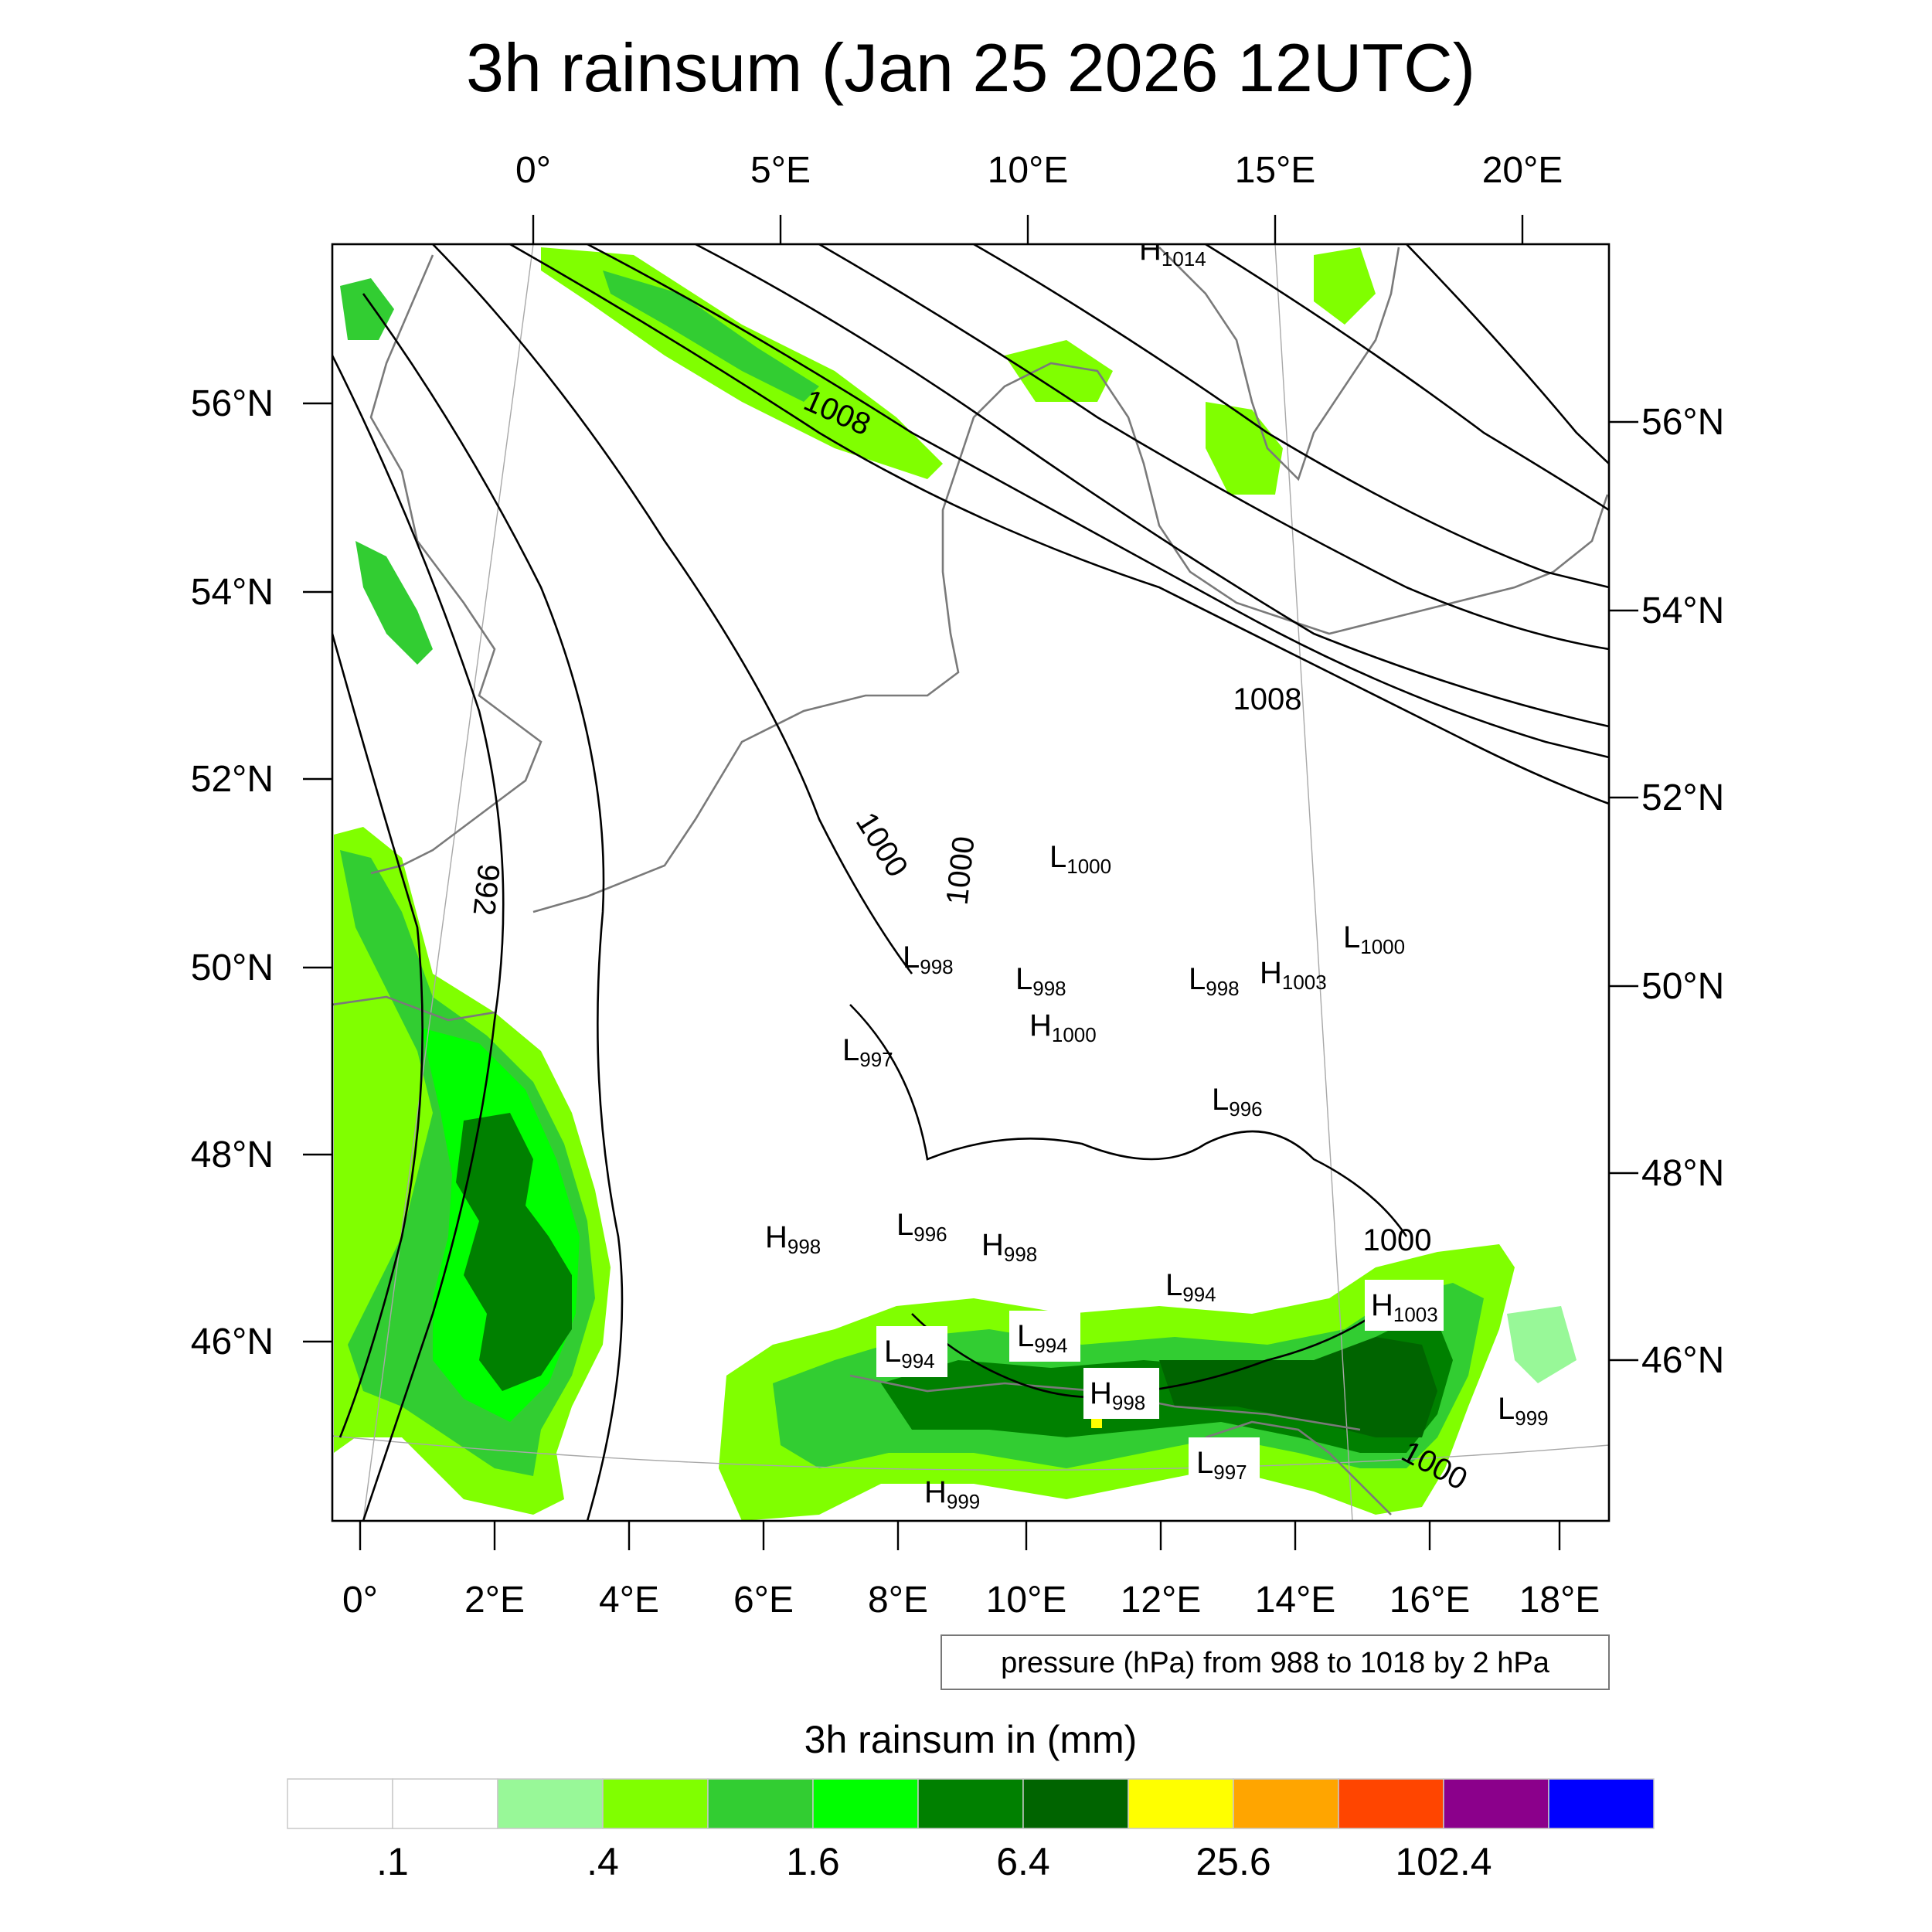 Image resolution: width=1932 pixels, height=1932 pixels. What do you see at coordinates (1244, 449) in the screenshot?
I see `rain-area-sweden` at bounding box center [1244, 449].